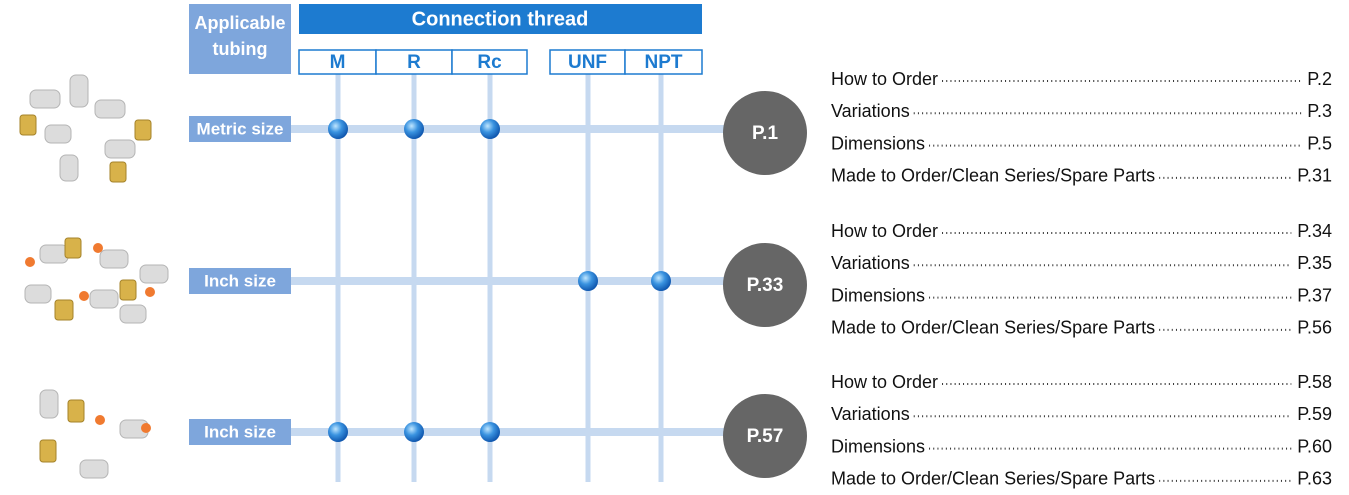  What do you see at coordinates (1319, 143) in the screenshot?
I see `contents-page: P.5` at bounding box center [1319, 143].